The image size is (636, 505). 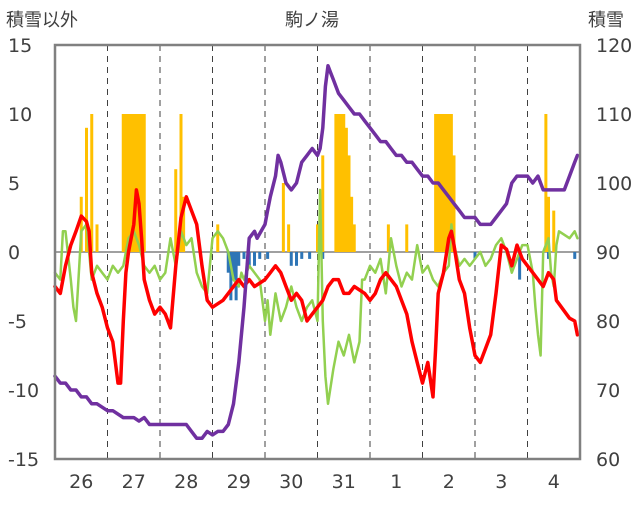 I want to click on x-tick-label: 2, so click(x=449, y=482).